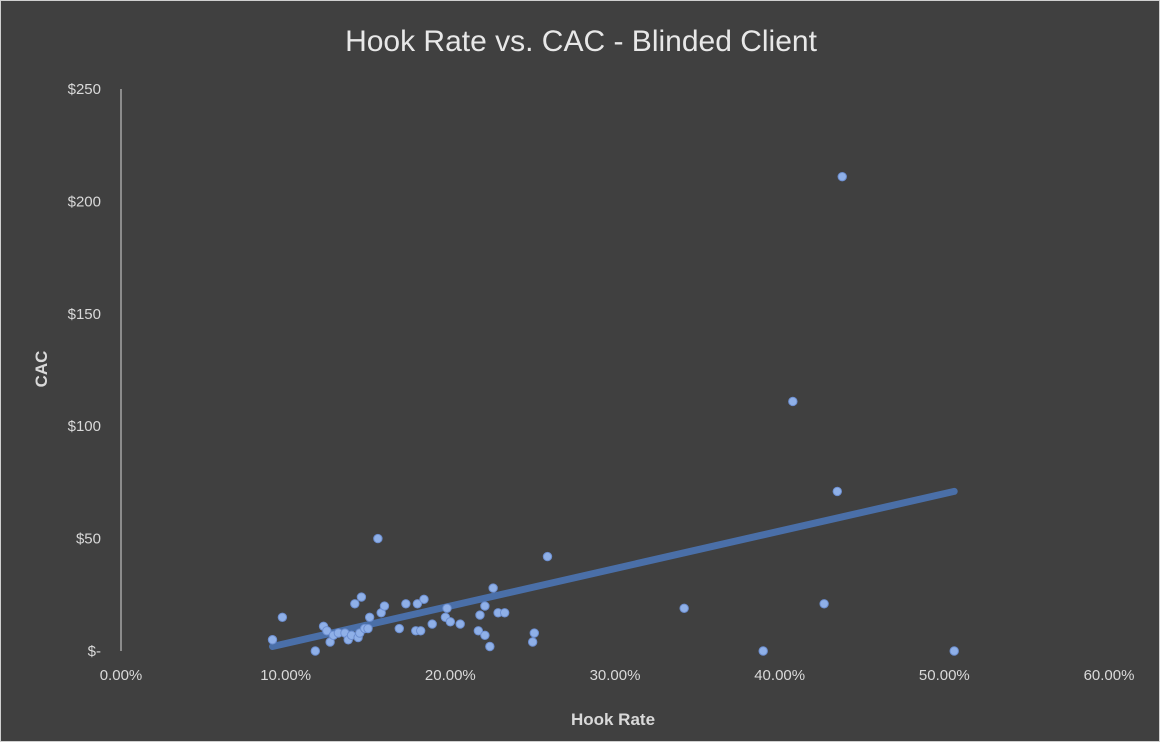 The height and width of the screenshot is (742, 1160). I want to click on trendline, so click(613, 569).